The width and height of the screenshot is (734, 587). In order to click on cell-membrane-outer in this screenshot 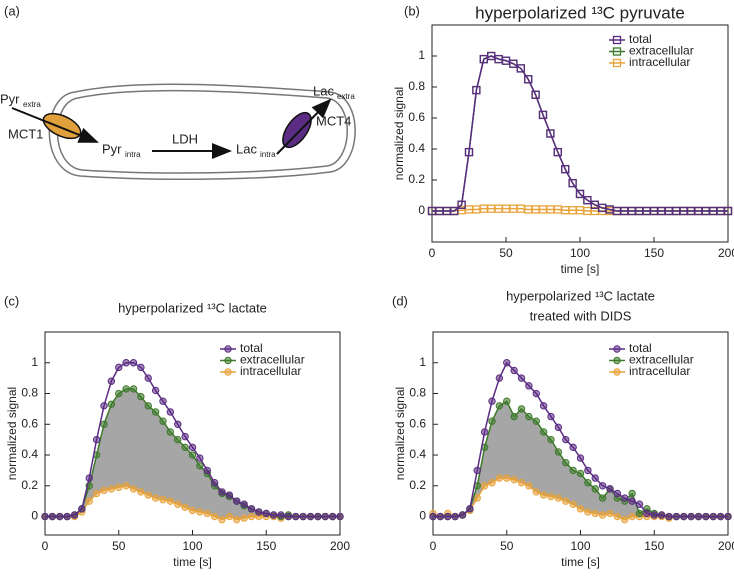, I will do `click(202, 132)`.